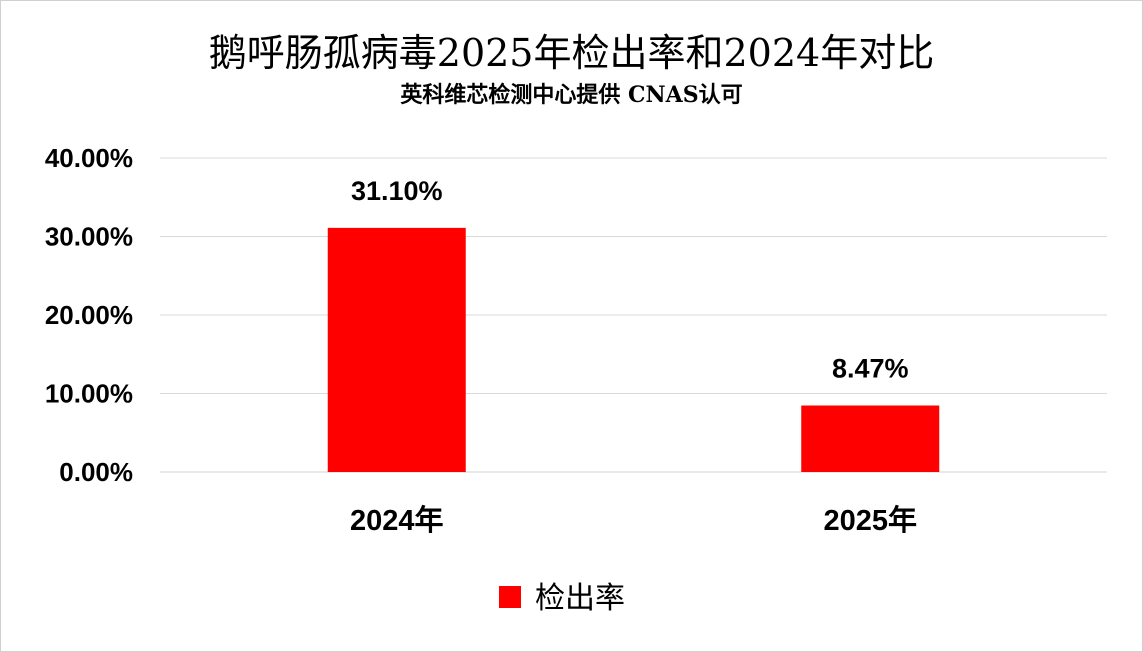 This screenshot has height=652, width=1143. Describe the element at coordinates (89, 237) in the screenshot. I see `y-tick-label: 30.00%` at that location.